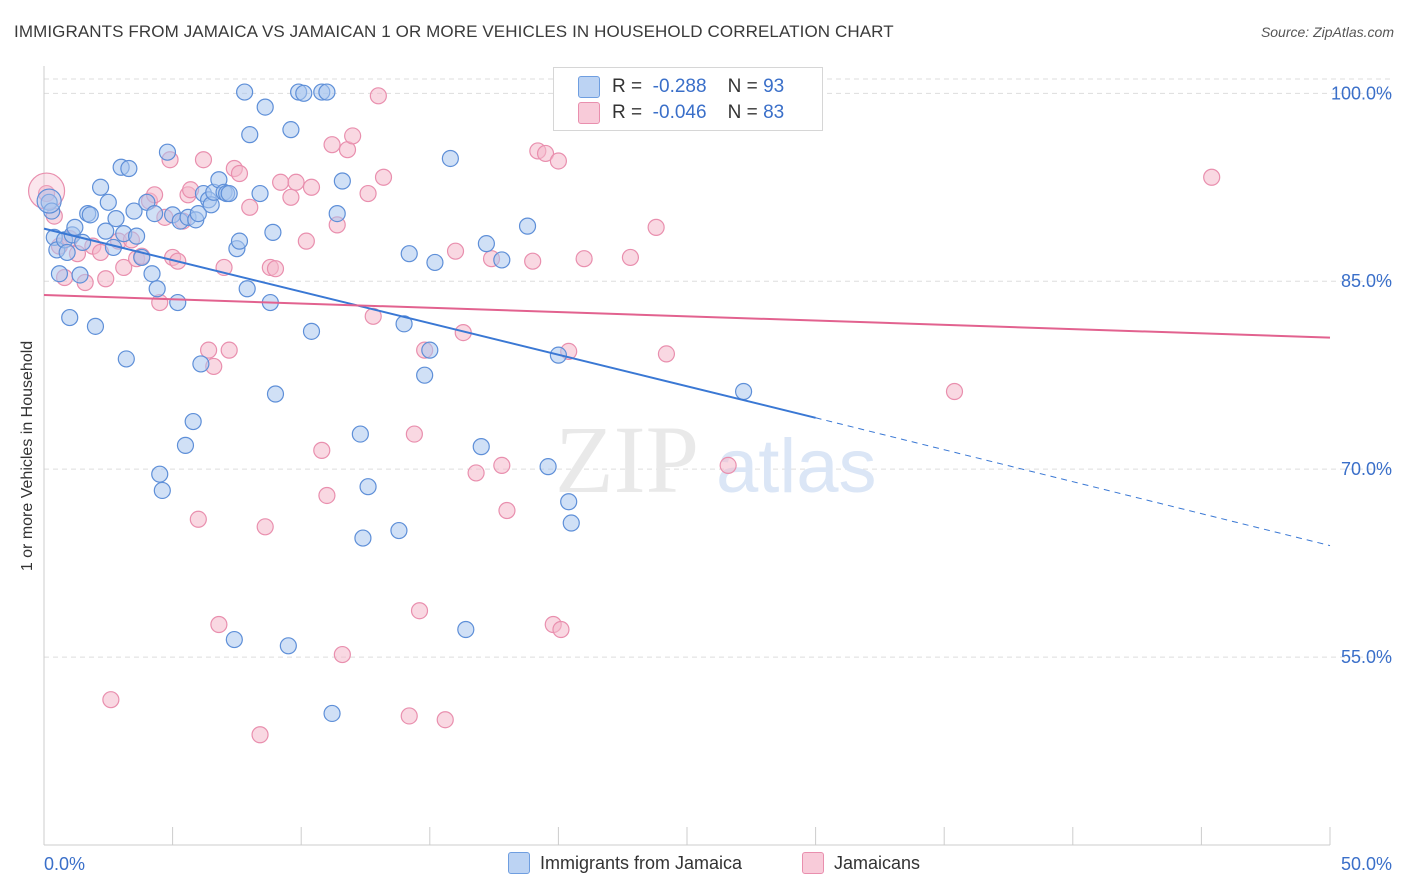 The width and height of the screenshot is (1406, 892). I want to click on svg-text: atlas, so click(796, 466).